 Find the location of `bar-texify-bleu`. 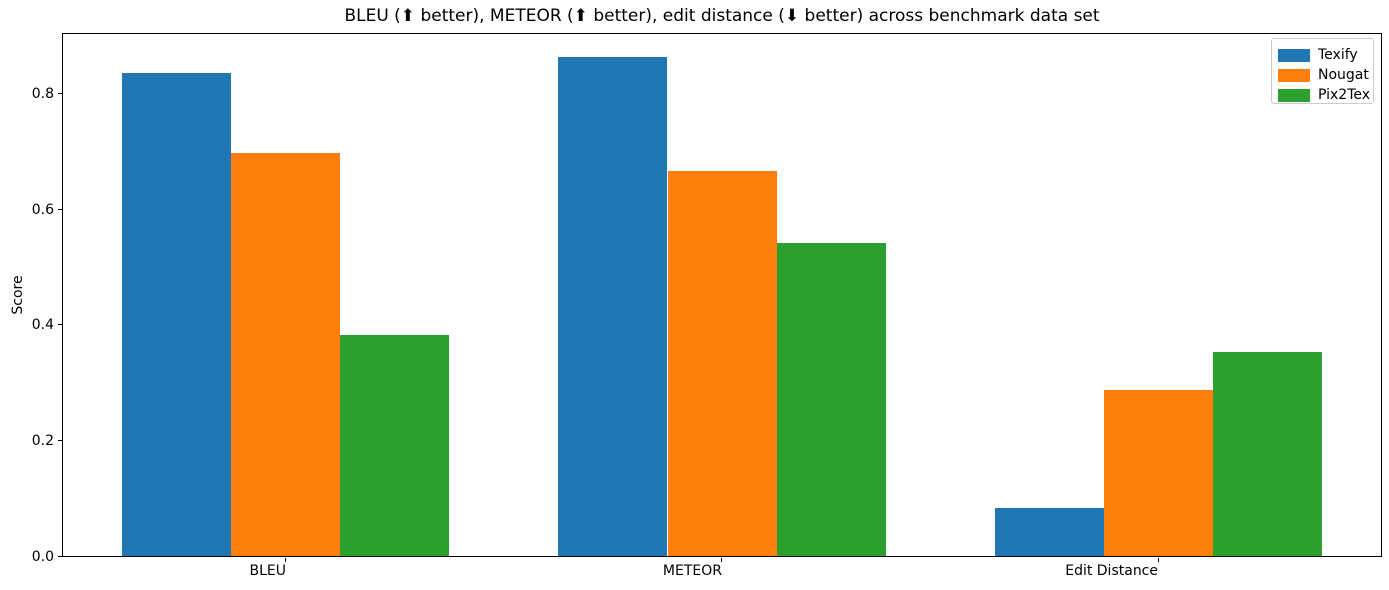

bar-texify-bleu is located at coordinates (177, 314).